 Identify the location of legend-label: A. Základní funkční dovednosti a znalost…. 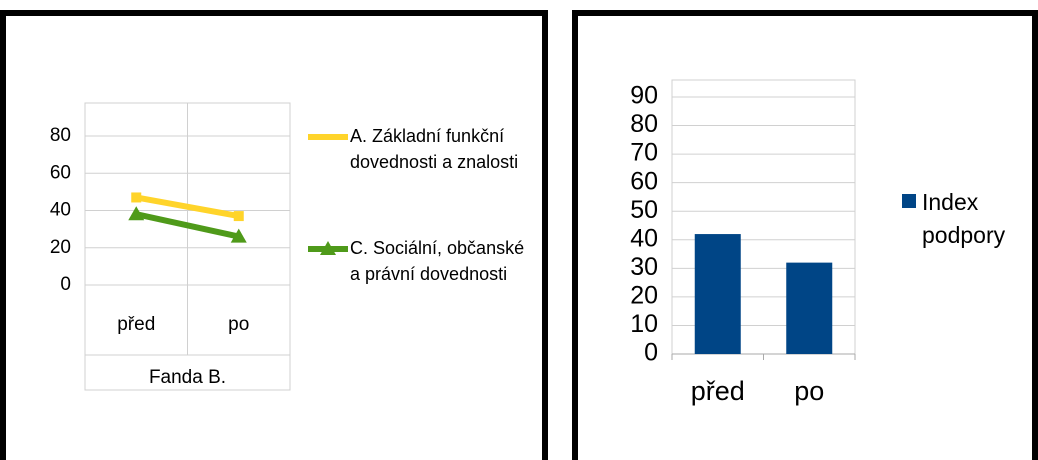
(434, 149).